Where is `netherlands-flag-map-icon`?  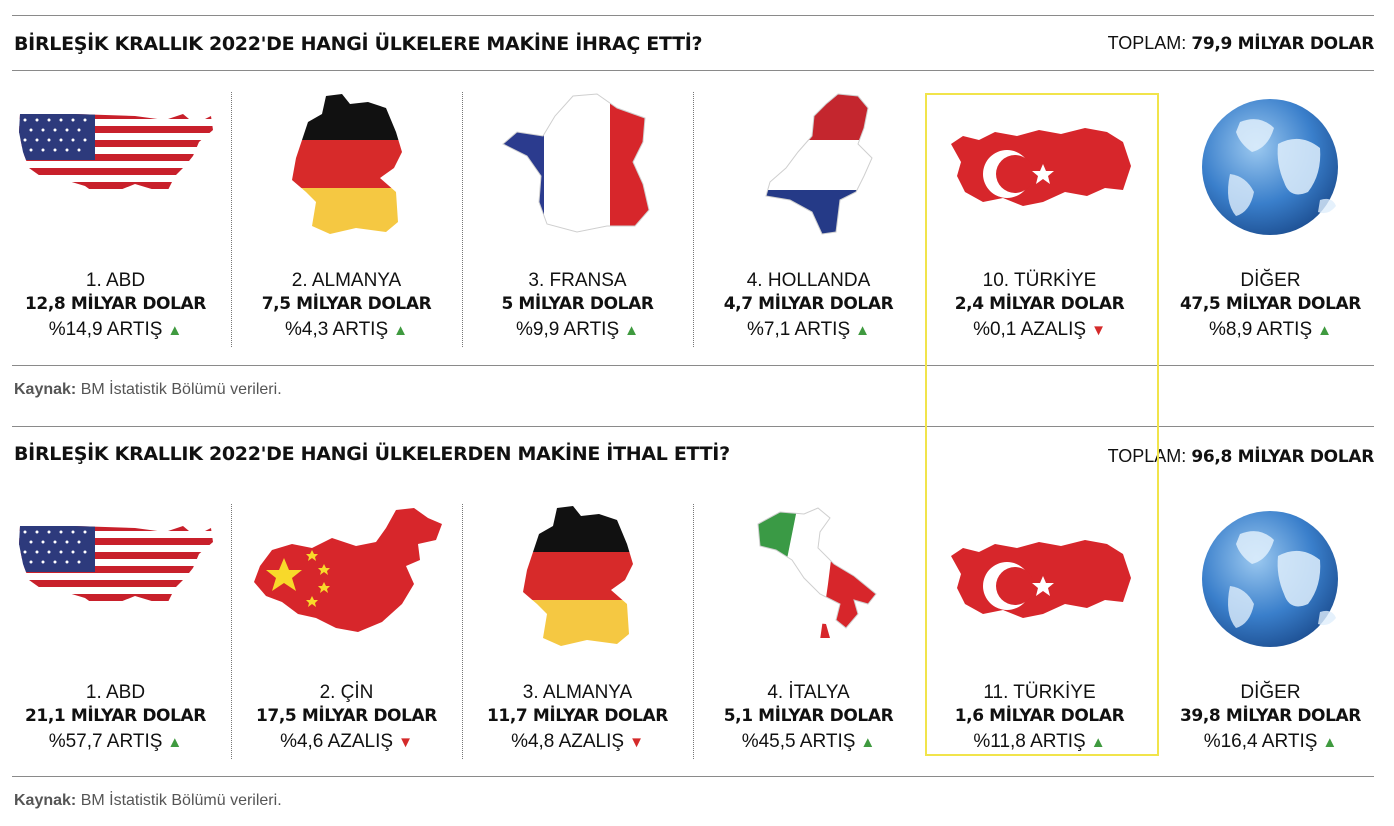
netherlands-flag-map-icon is located at coordinates (819, 164).